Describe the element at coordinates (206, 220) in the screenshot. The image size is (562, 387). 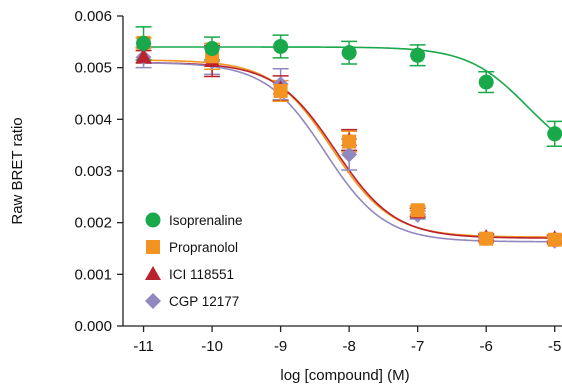
I see `legend-label: Isoprenaline` at that location.